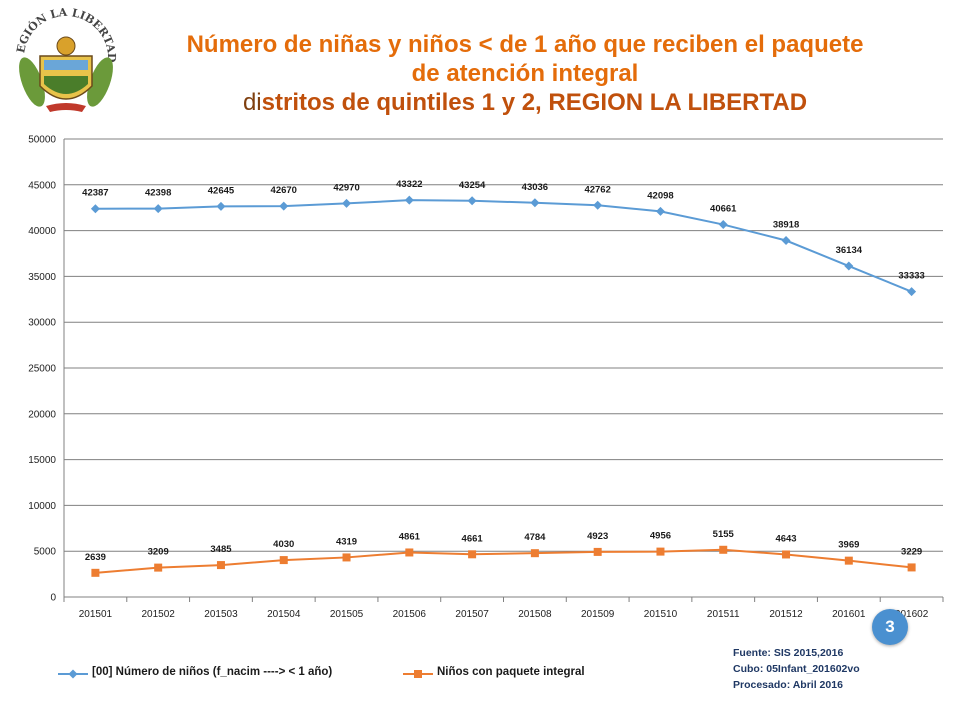 The height and width of the screenshot is (720, 960). Describe the element at coordinates (848, 545) in the screenshot. I see `data-label: 3969` at that location.